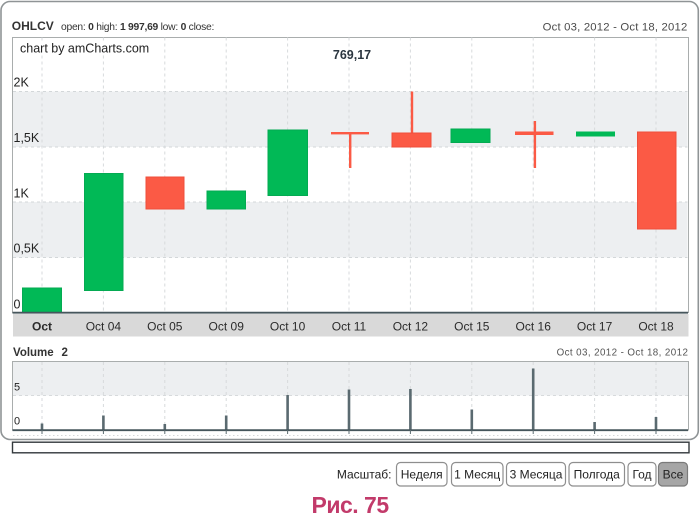  Describe the element at coordinates (33, 26) in the screenshot. I see `svg-text: OHLCV` at that location.